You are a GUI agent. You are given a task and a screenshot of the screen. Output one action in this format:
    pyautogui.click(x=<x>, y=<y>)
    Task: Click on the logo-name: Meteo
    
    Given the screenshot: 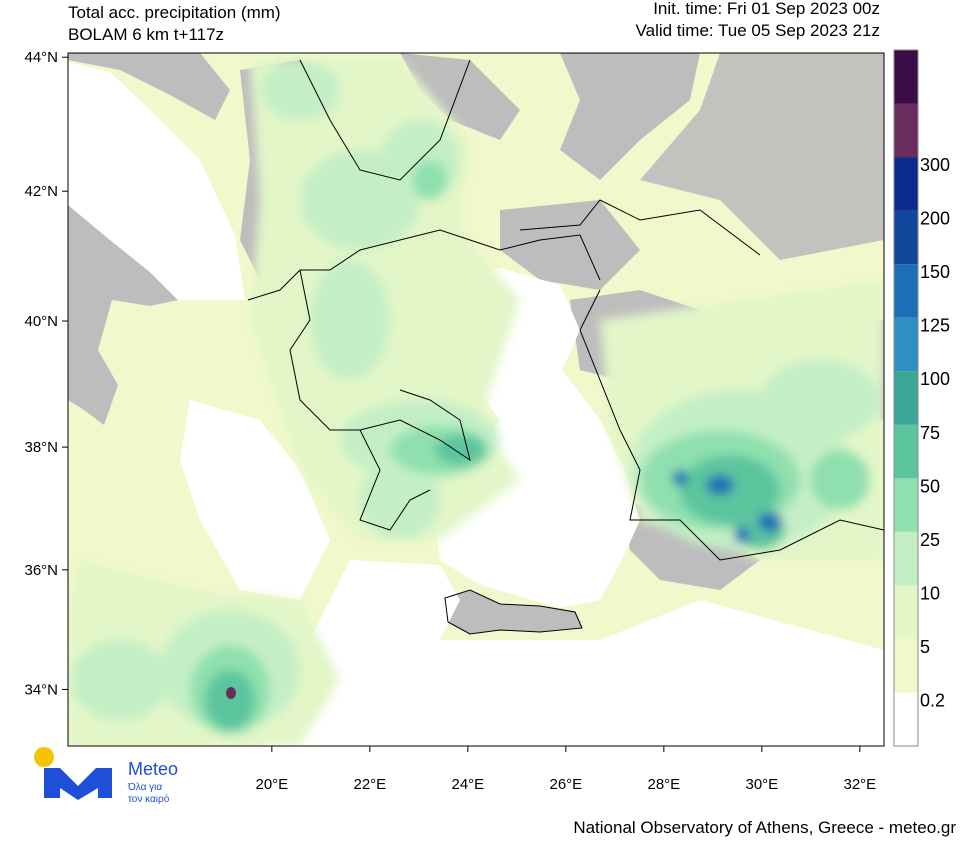 What is the action you would take?
    pyautogui.click(x=153, y=769)
    